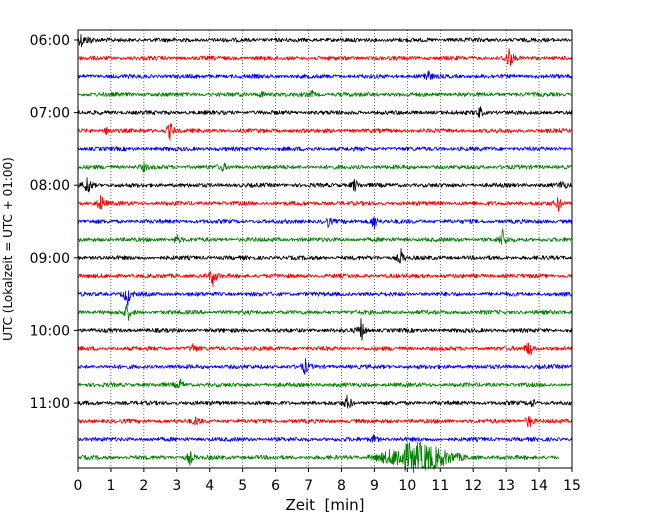 The height and width of the screenshot is (520, 650). Describe the element at coordinates (341, 486) in the screenshot. I see `x-tick-label: 8` at that location.